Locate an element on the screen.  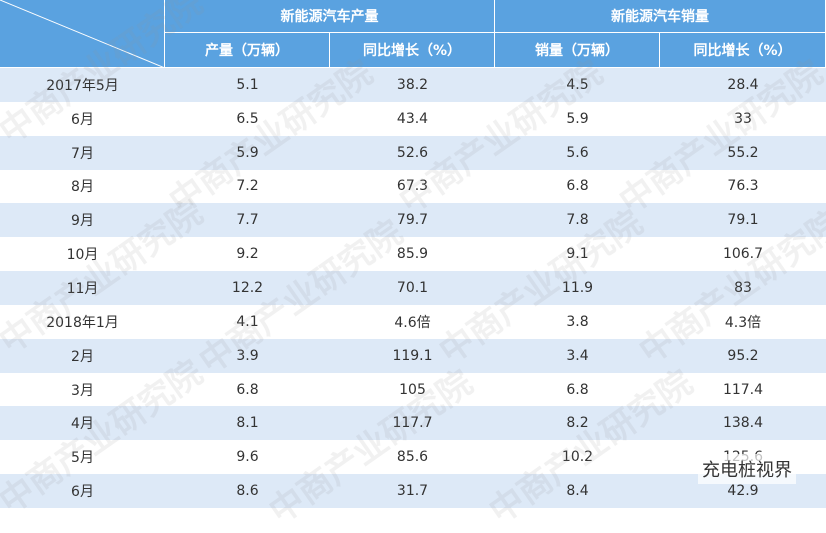
table-cell: 9.6 is located at coordinates (247, 457).